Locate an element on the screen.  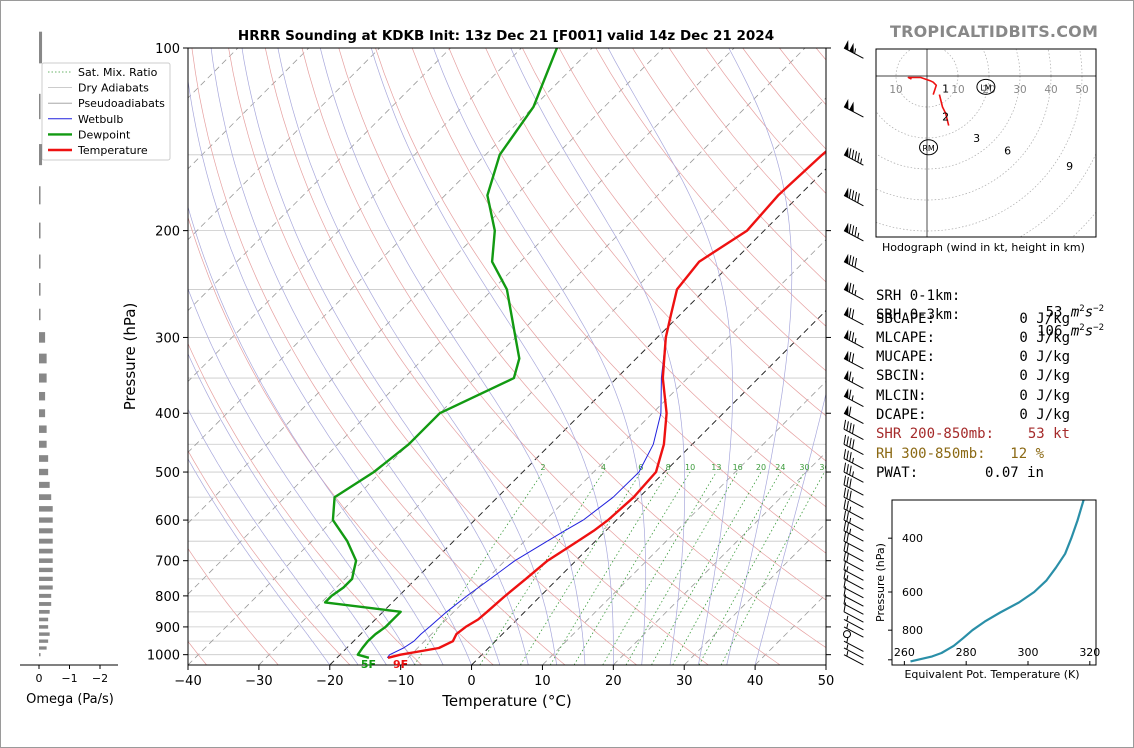
sbcape-row: SBCAPE: 0 J/kg is located at coordinates (996, 320).